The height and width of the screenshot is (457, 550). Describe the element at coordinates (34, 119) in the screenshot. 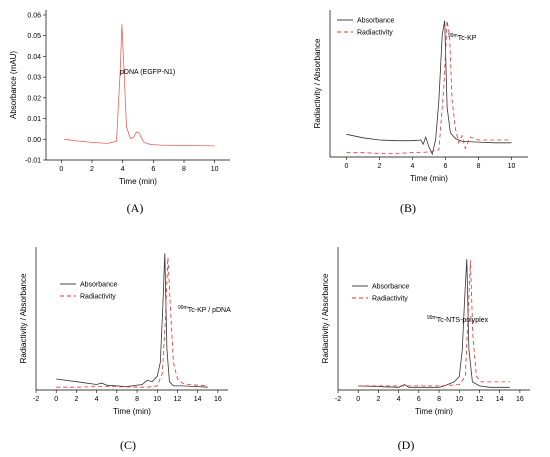

I see `y-tick-label: 0.01` at that location.